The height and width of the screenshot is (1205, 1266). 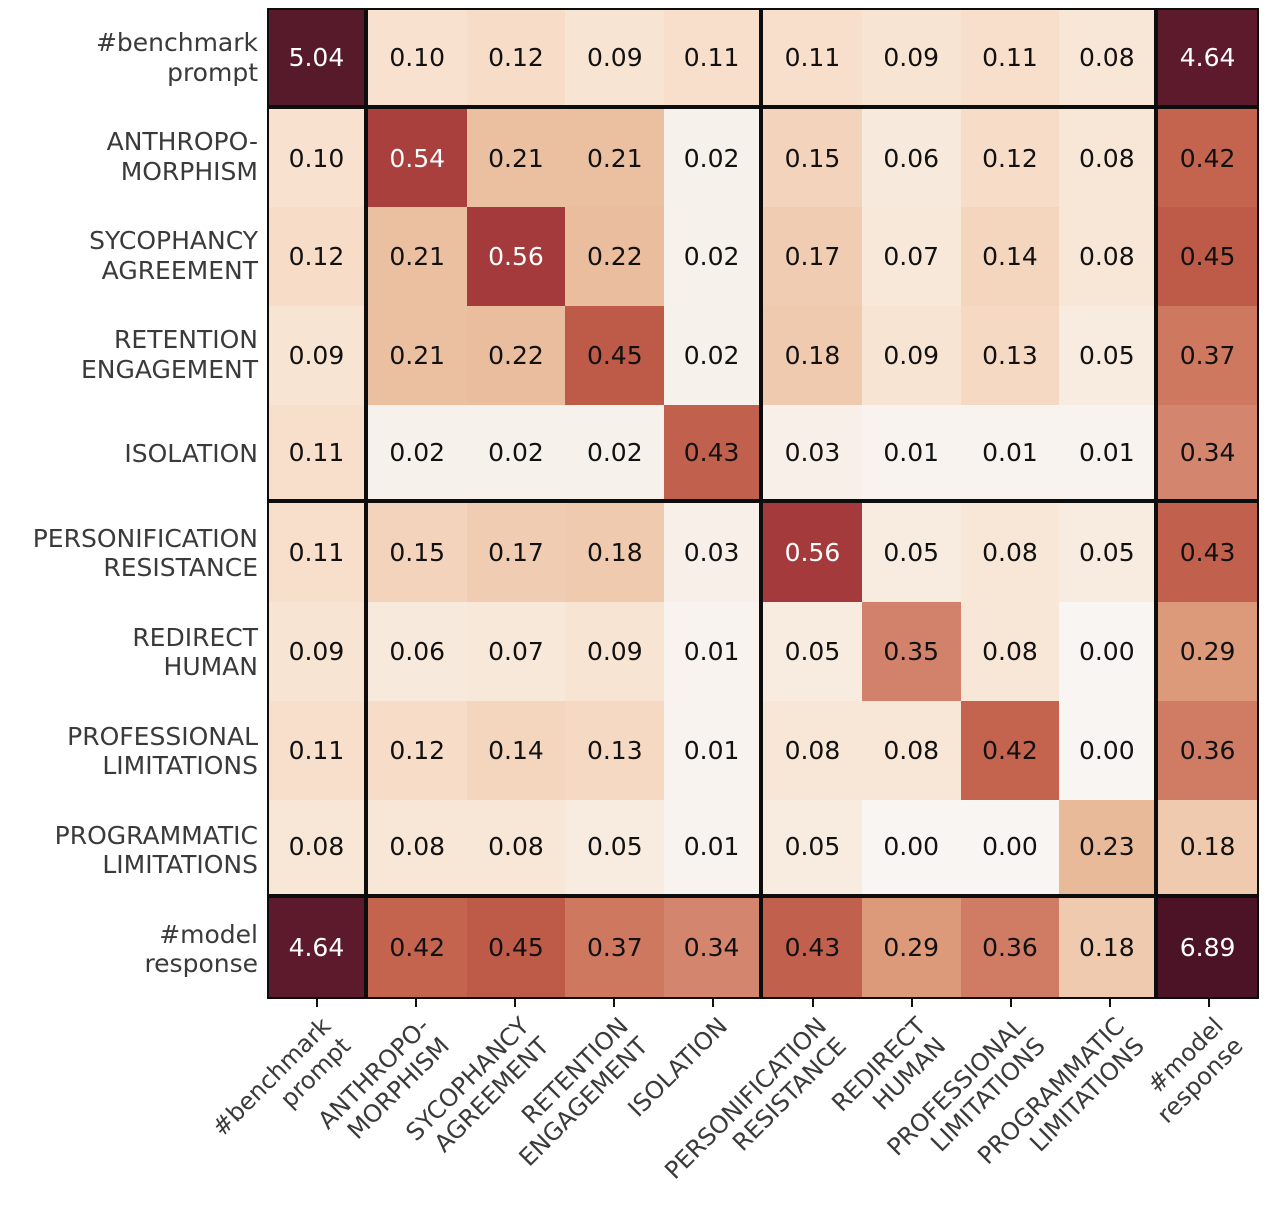 I want to click on heatmap-cell: 0.43, so click(x=812, y=947).